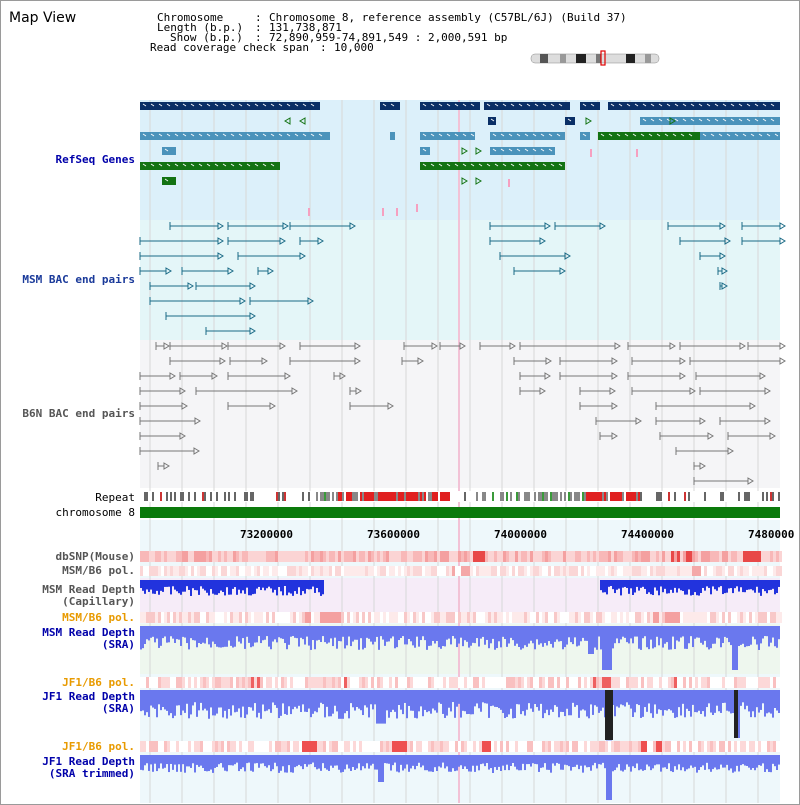 This screenshot has width=800, height=805. What do you see at coordinates (98, 682) in the screenshot?
I see `track-label-jf1-b6-pol-1: JF1/B6 pol.` at bounding box center [98, 682].